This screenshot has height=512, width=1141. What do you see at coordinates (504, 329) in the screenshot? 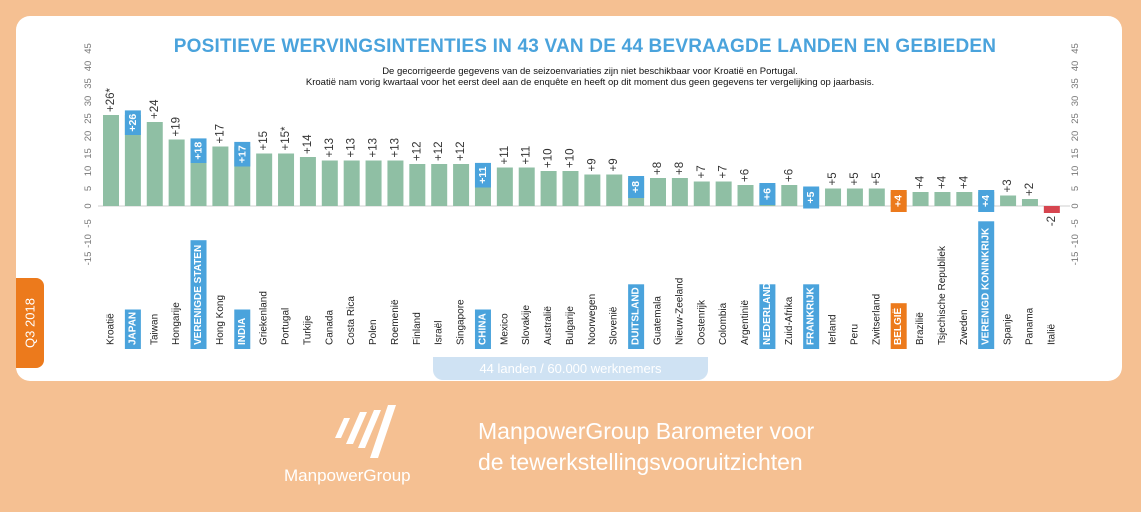
I see `category-label: Mexico` at bounding box center [504, 329].